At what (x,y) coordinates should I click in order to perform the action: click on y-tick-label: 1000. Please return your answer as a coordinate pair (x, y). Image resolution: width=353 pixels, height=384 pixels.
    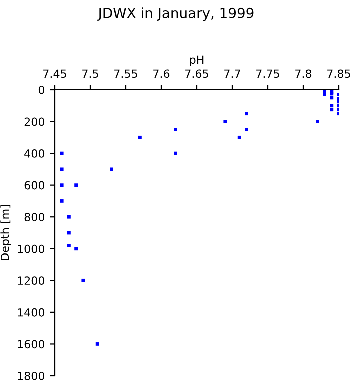
    Looking at the image, I should click on (31, 249).